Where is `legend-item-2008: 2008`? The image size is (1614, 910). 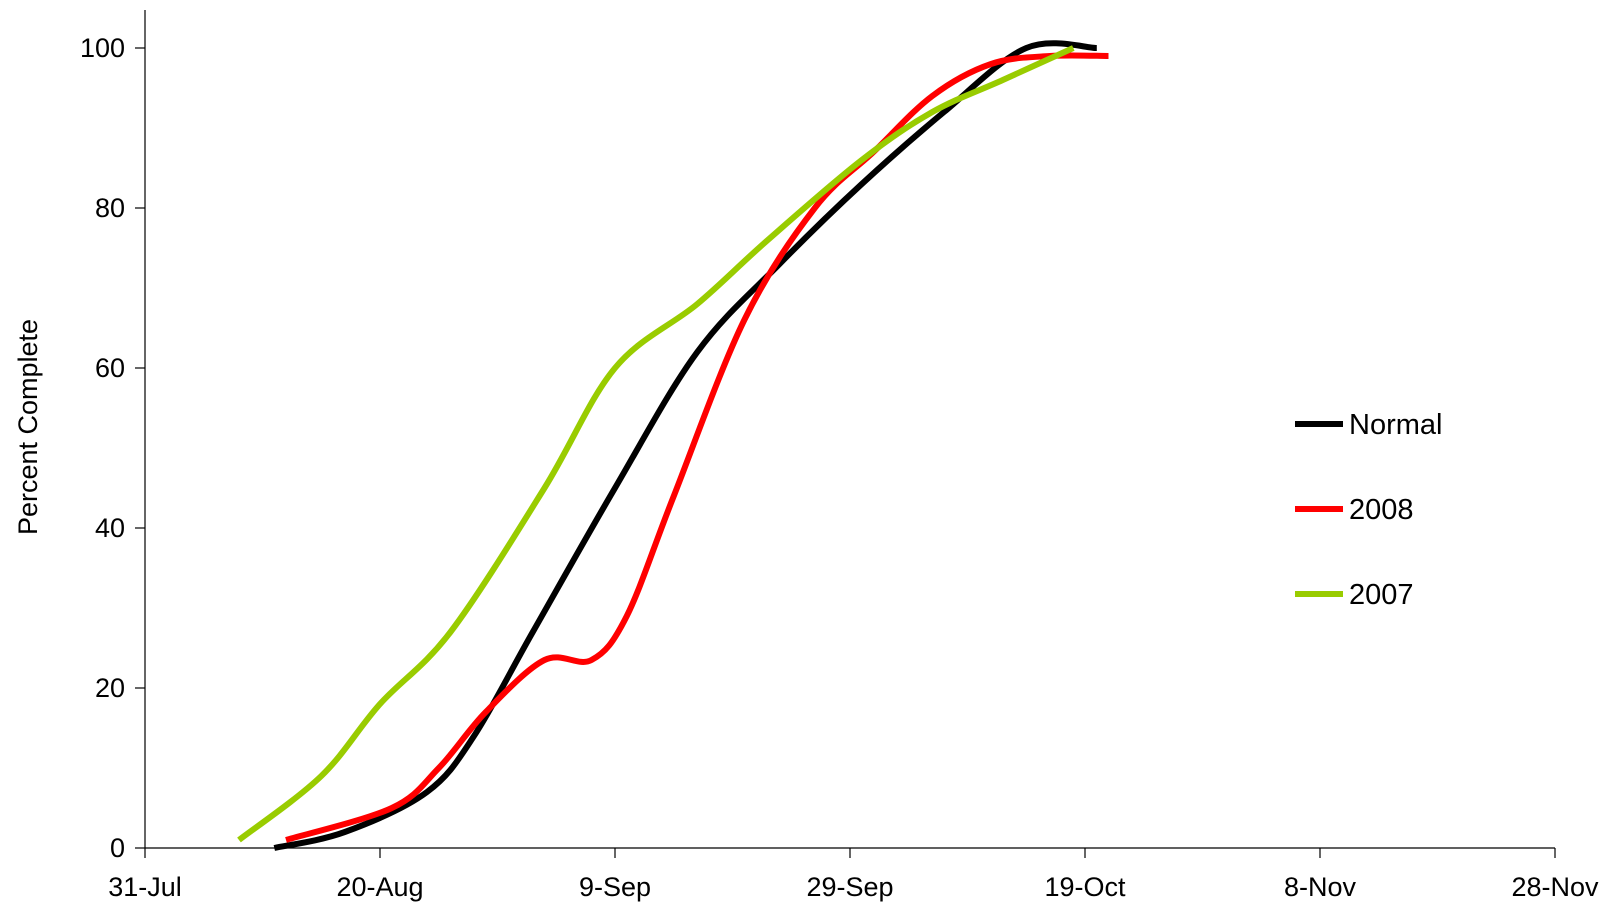 legend-item-2008: 2008 is located at coordinates (1354, 510).